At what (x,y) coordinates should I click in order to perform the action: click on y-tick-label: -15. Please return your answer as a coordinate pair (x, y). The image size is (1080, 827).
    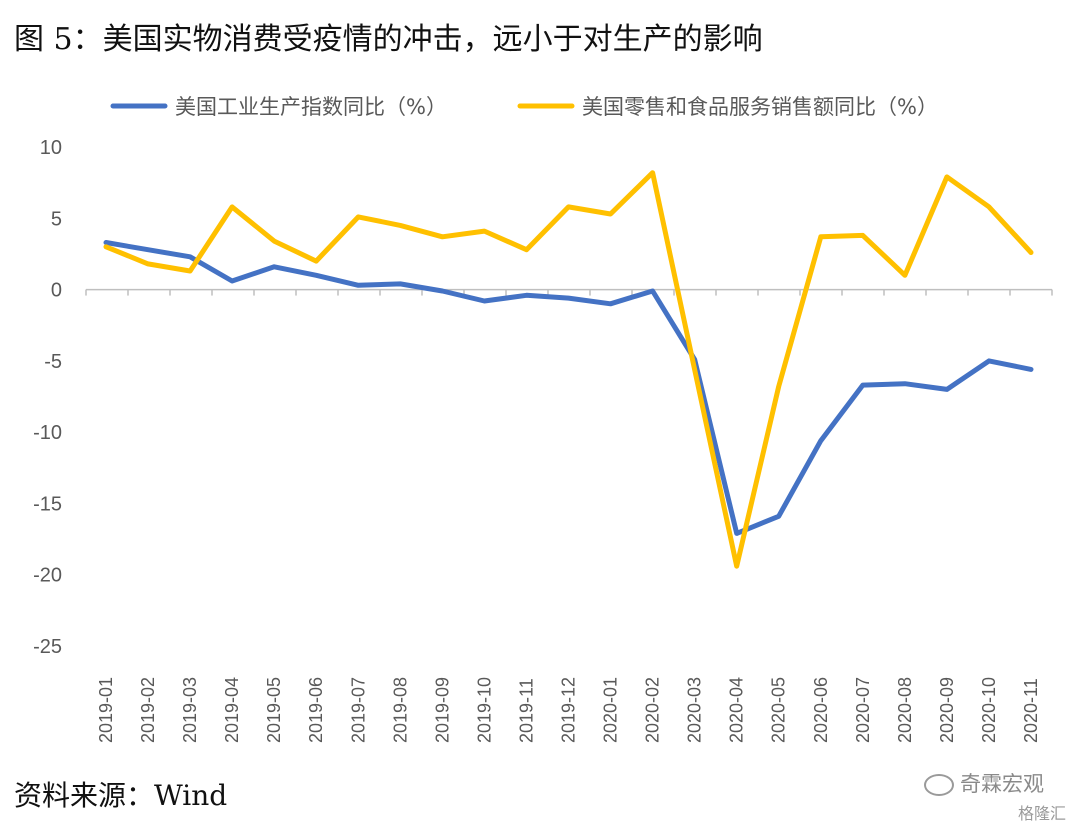
    Looking at the image, I should click on (47, 504).